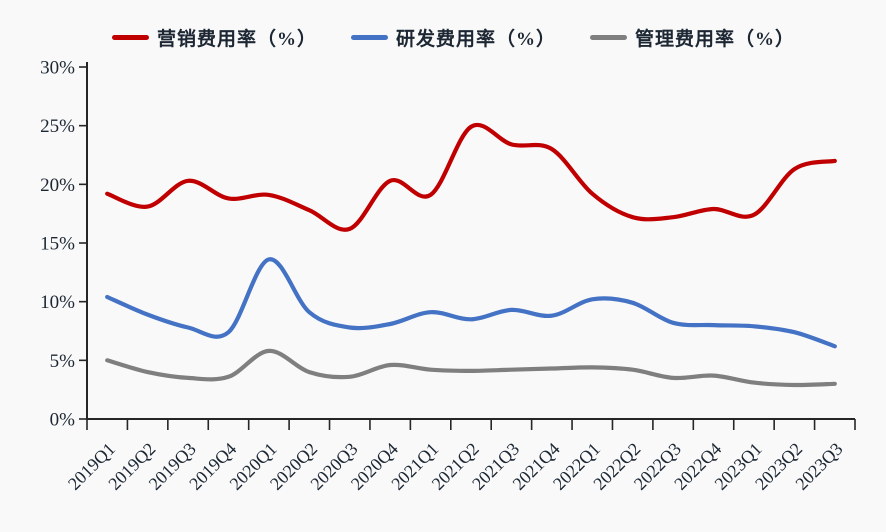 This screenshot has height=532, width=886. I want to click on legend-label-admin: 管理费用率（%）, so click(715, 39).